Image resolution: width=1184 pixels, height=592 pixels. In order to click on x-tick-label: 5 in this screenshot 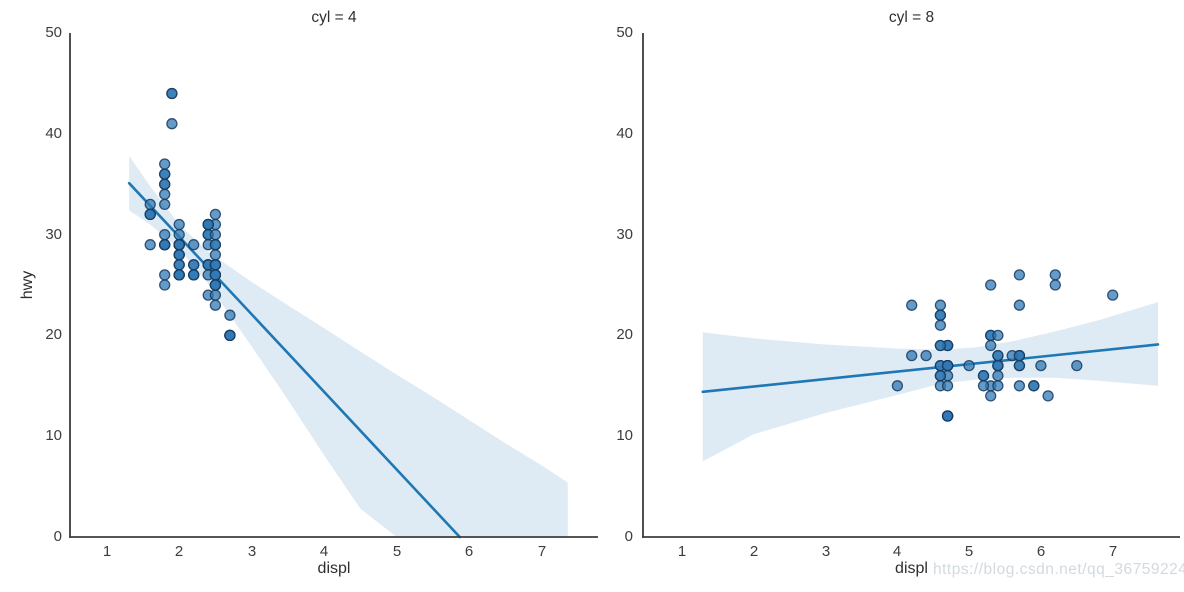, I will do `click(969, 551)`.